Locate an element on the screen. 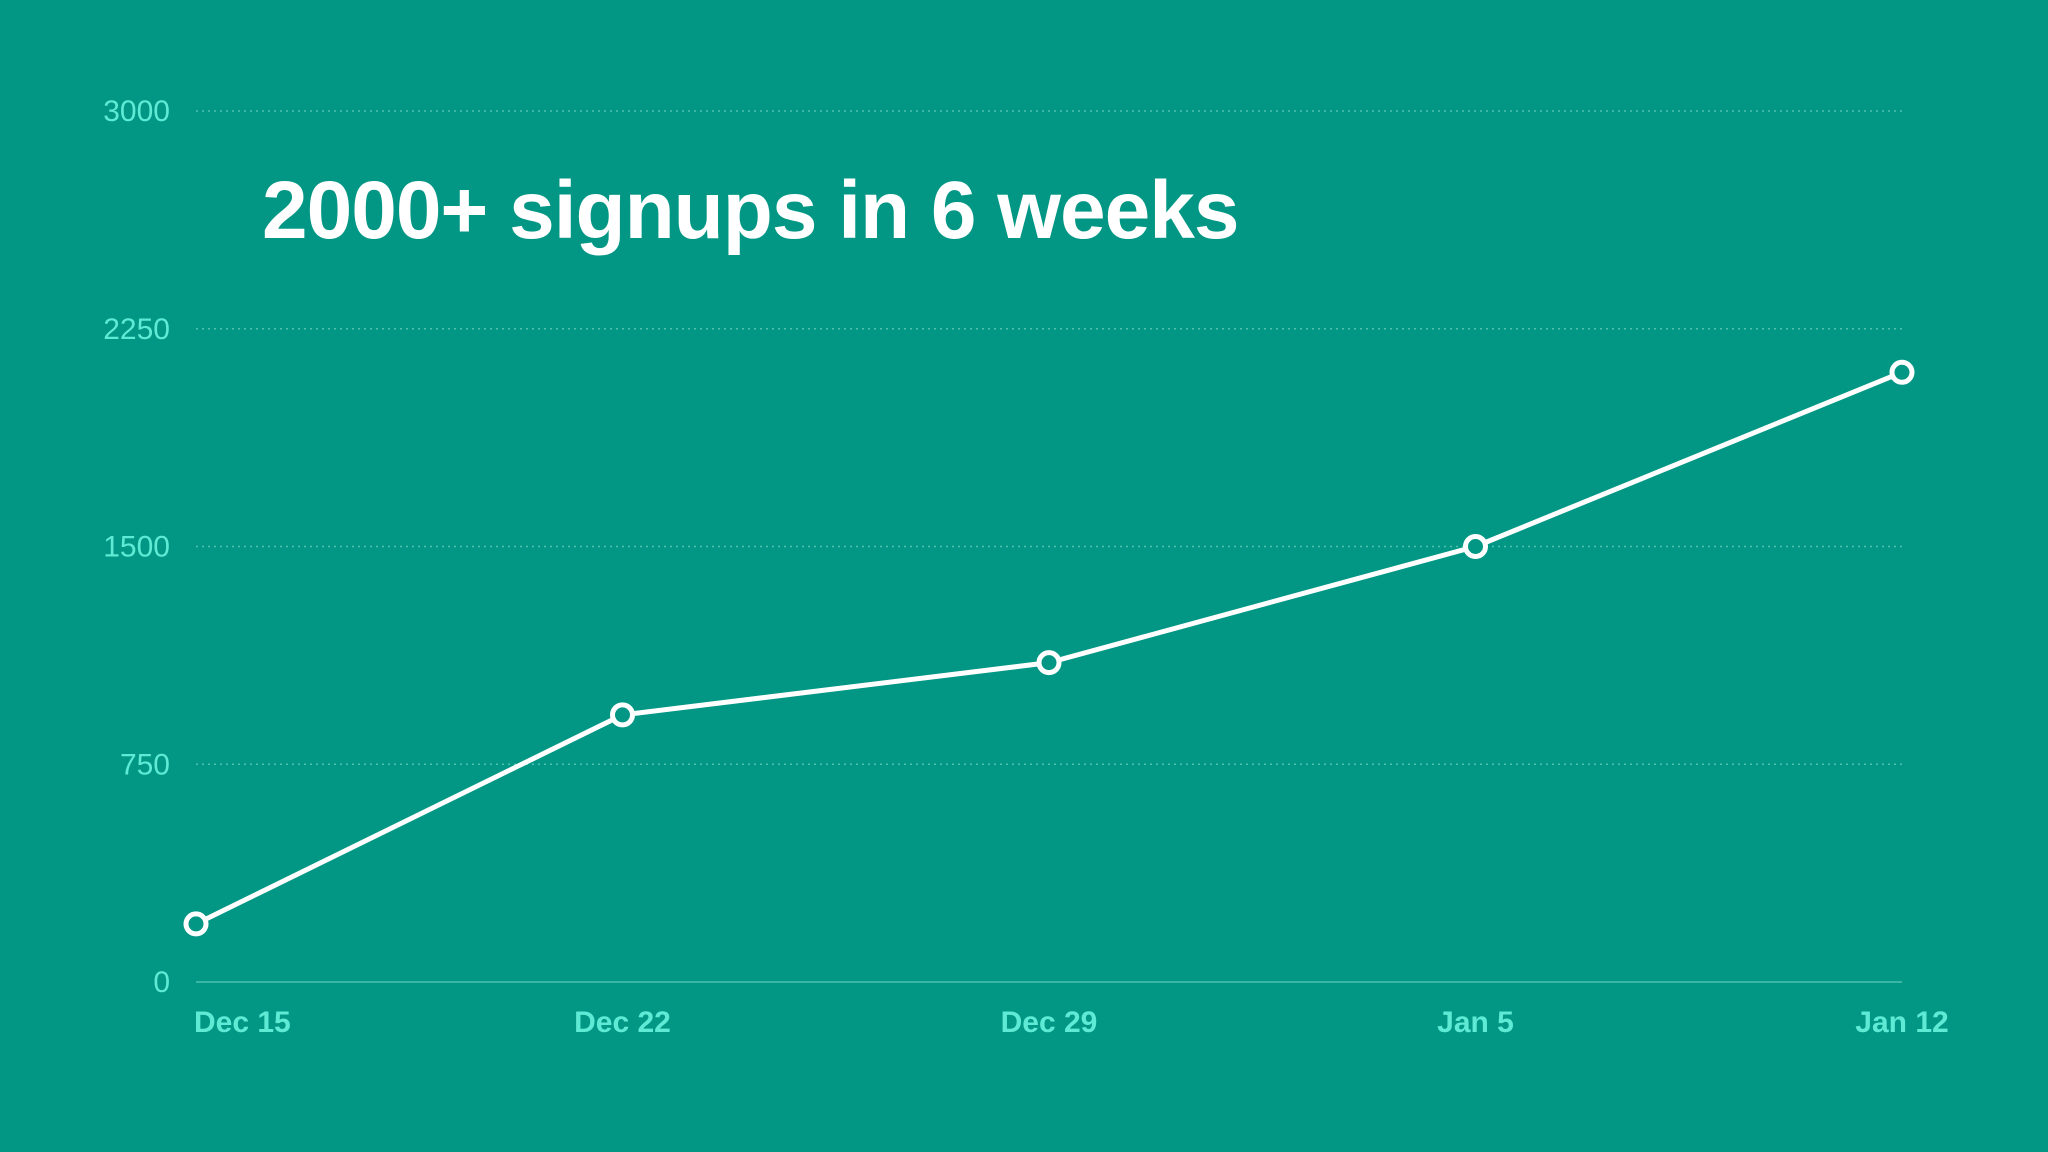  chart-title: 2000+ signups in 6 weeks is located at coordinates (750, 210).